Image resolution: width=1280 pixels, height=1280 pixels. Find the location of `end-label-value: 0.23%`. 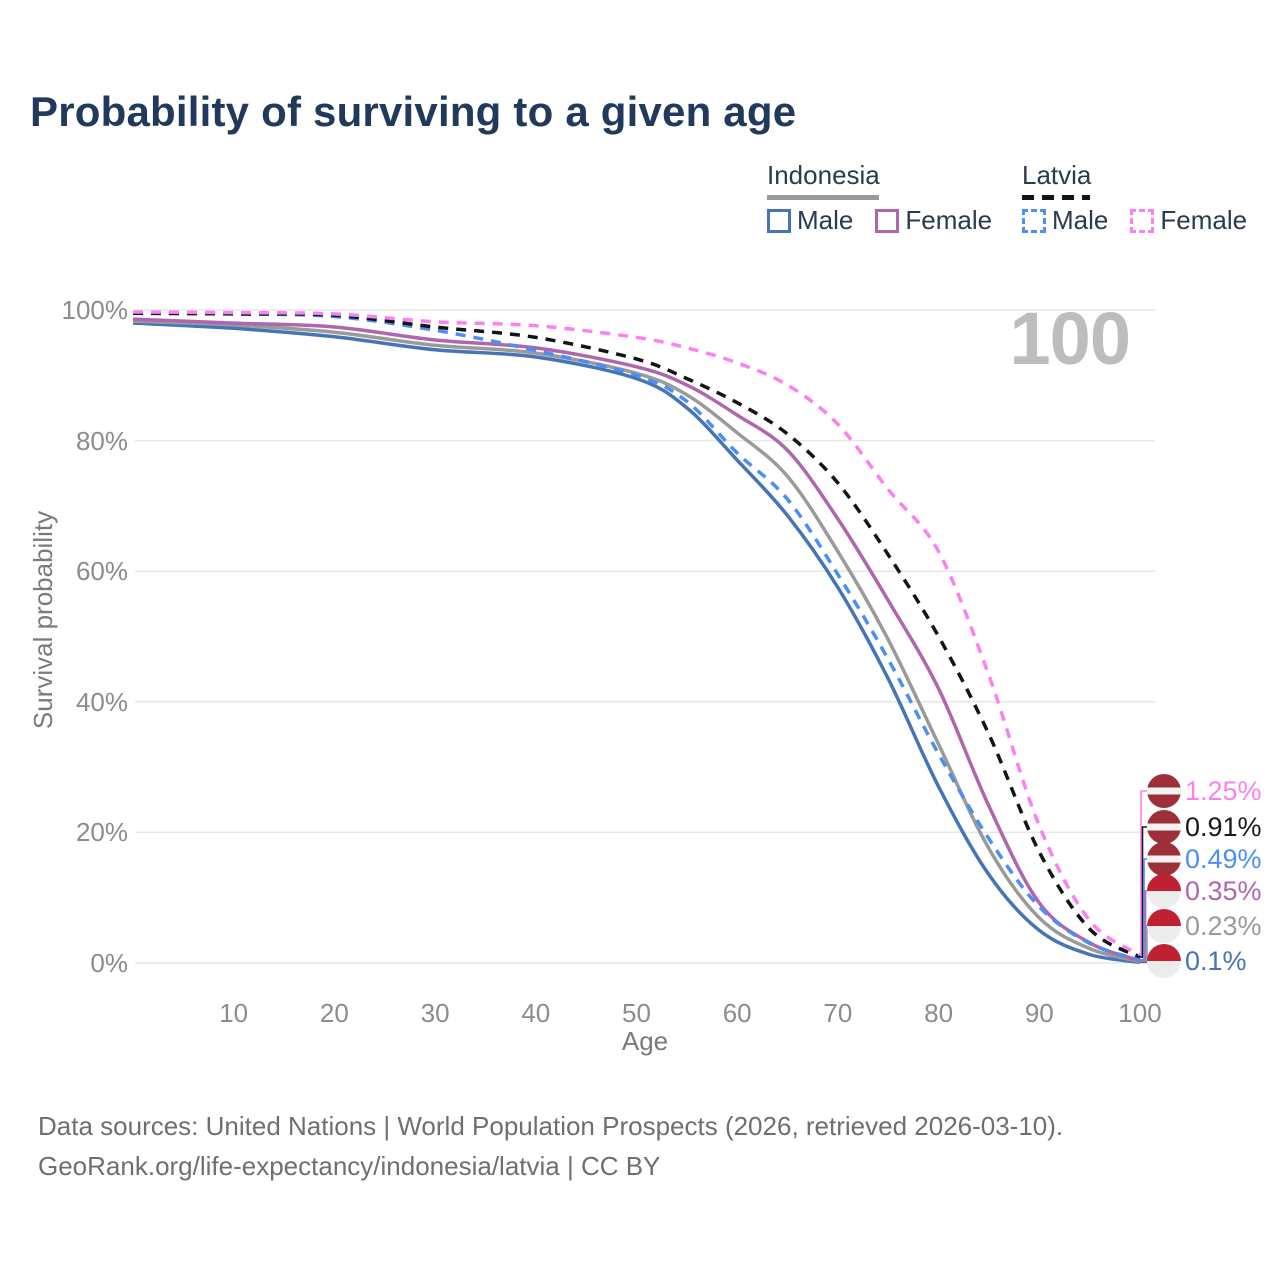

end-label-value: 0.23% is located at coordinates (1223, 925).